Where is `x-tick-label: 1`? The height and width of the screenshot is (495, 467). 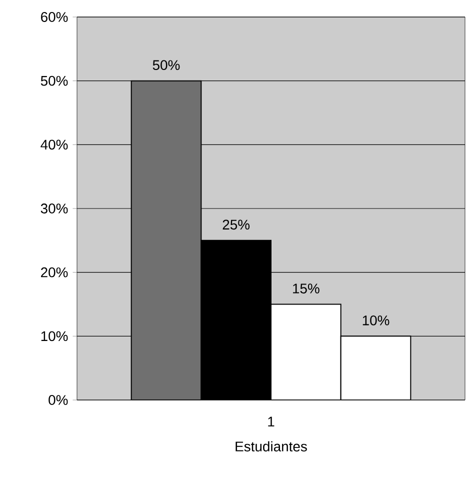 x-tick-label: 1 is located at coordinates (271, 421).